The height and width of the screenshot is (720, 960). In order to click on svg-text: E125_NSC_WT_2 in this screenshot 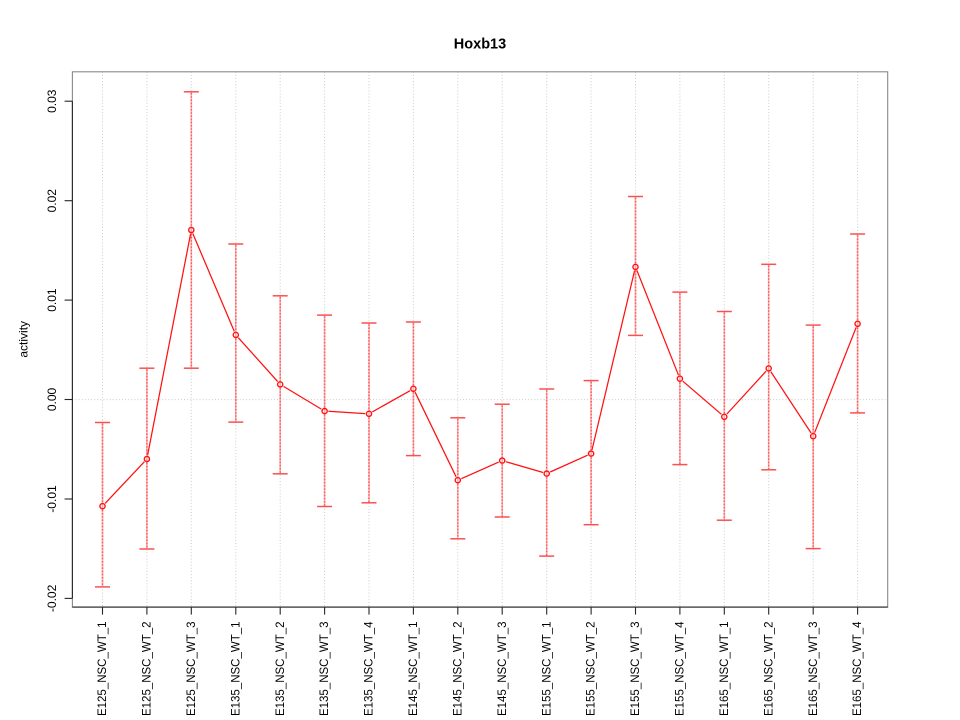, I will do `click(147, 668)`.